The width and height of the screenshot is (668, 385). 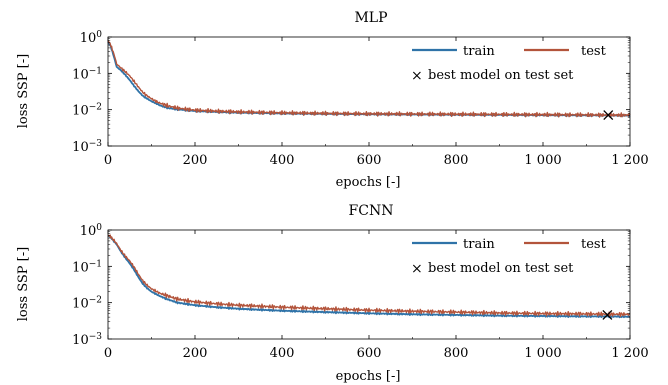 What do you see at coordinates (368, 376) in the screenshot?
I see `fcnn-xlabel: epochs [-]` at bounding box center [368, 376].